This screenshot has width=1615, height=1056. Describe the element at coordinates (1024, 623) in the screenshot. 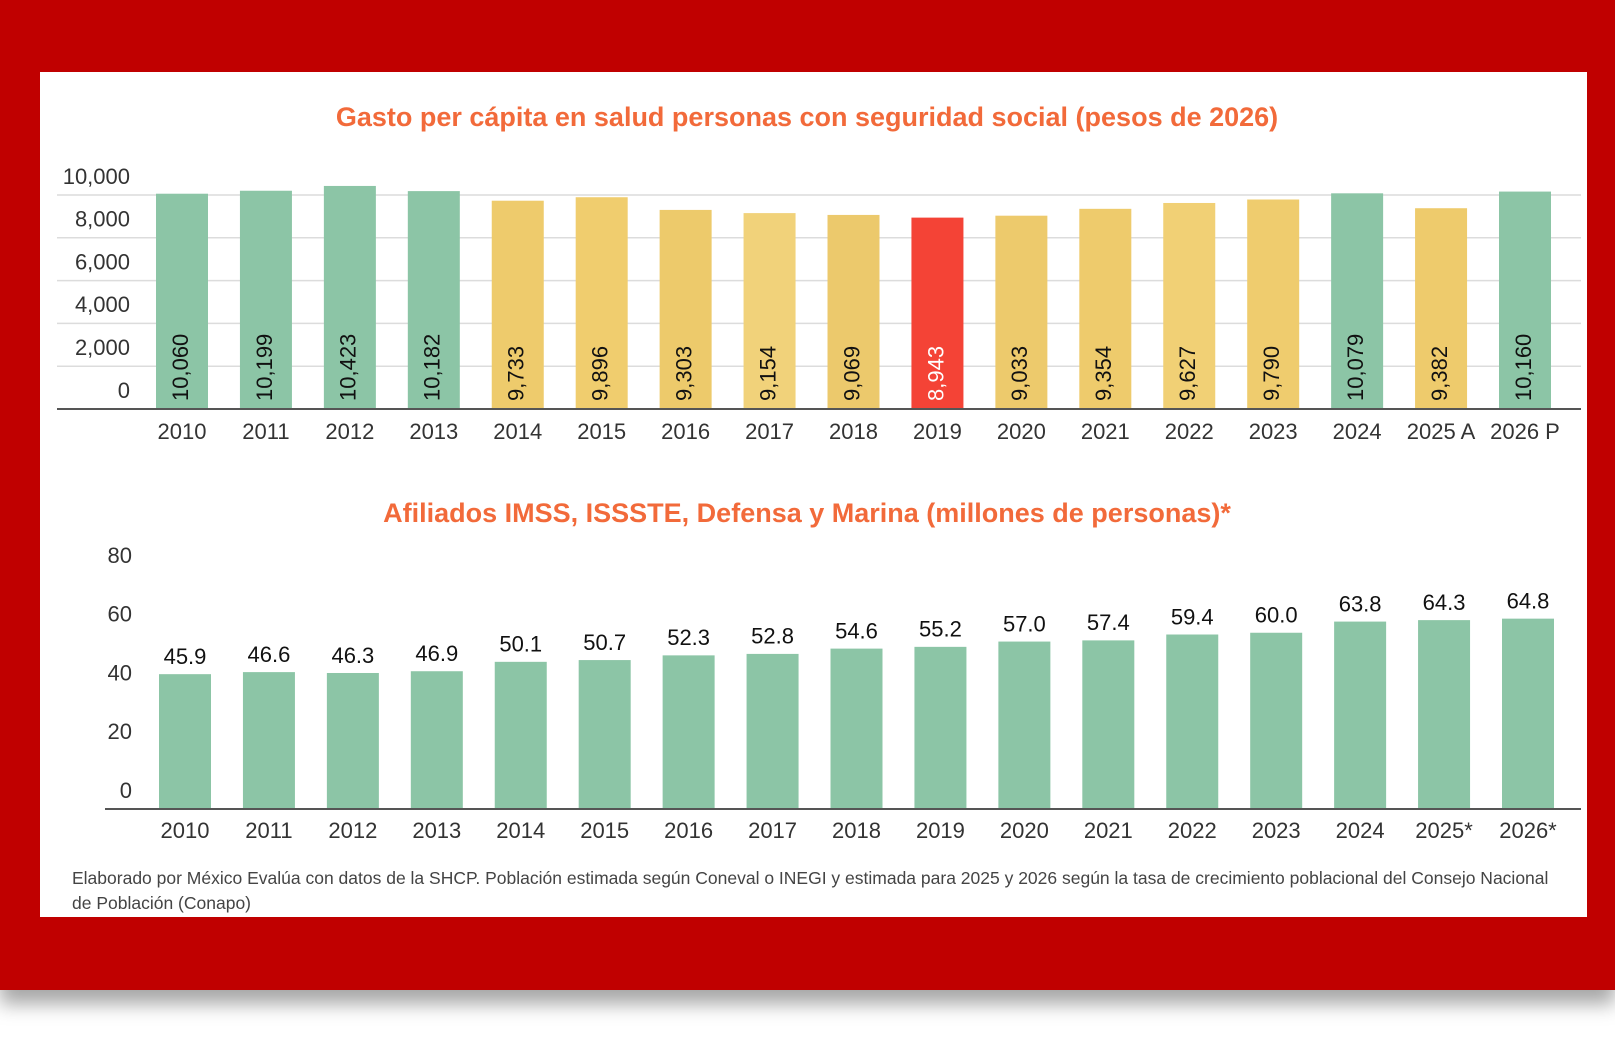

I see `value-label: 57.0` at that location.